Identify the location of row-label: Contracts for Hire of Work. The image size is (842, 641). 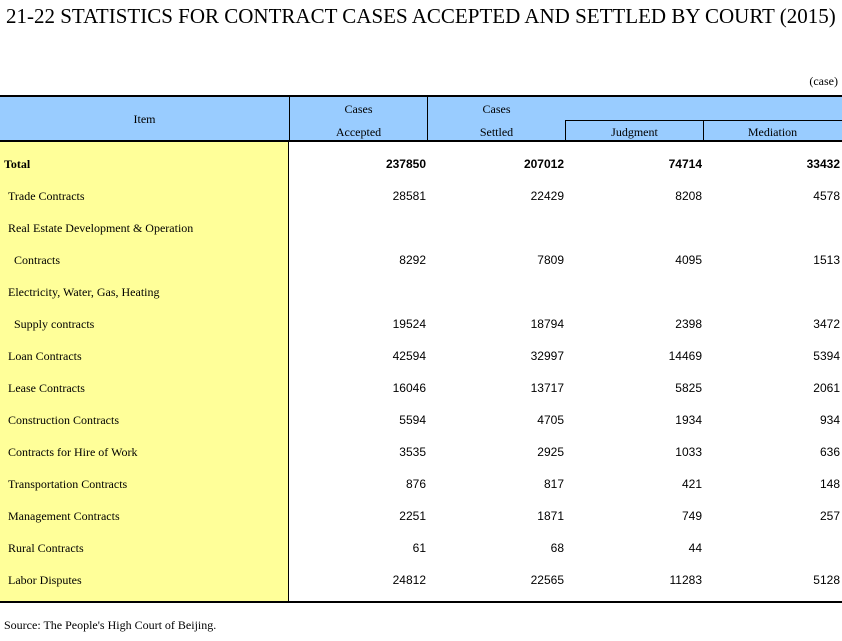
(73, 452).